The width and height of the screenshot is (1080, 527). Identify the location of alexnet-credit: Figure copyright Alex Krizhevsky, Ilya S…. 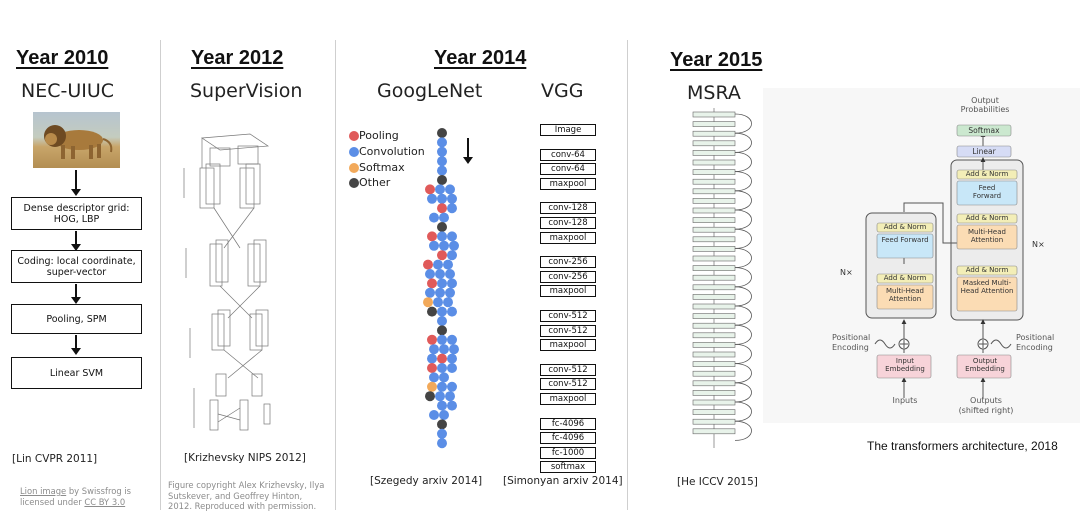
(246, 495).